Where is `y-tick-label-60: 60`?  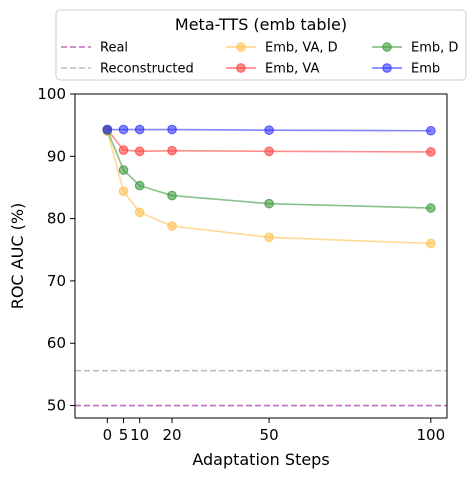 y-tick-label-60: 60 is located at coordinates (56, 343).